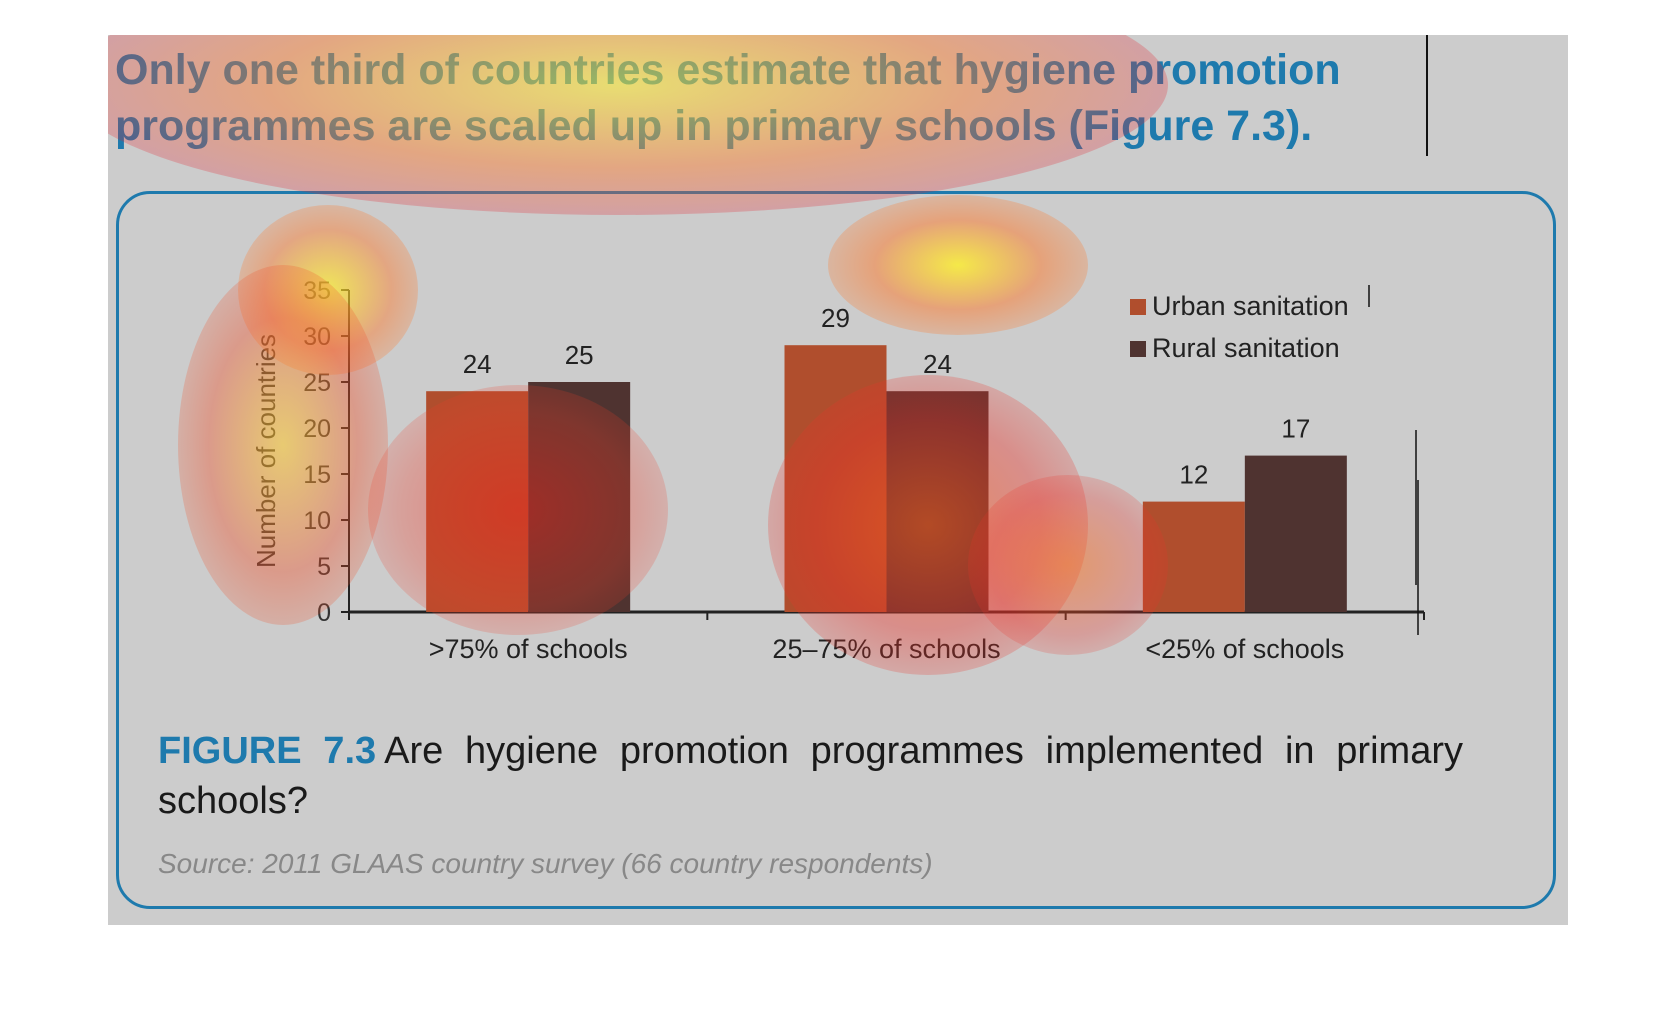  Describe the element at coordinates (266, 451) in the screenshot. I see `y-axis-title: Number of countries` at that location.